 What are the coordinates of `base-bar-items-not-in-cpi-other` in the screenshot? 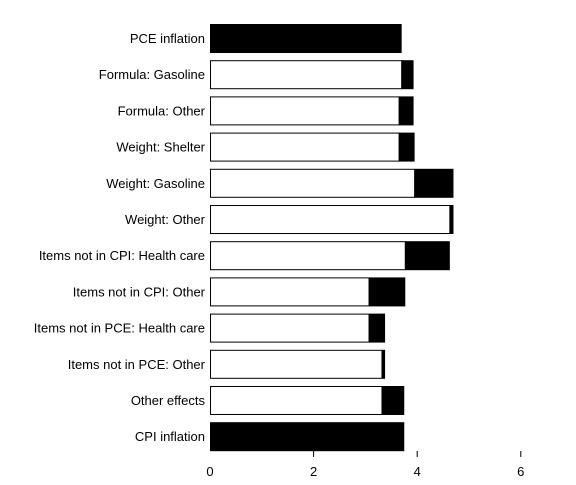 It's located at (290, 292).